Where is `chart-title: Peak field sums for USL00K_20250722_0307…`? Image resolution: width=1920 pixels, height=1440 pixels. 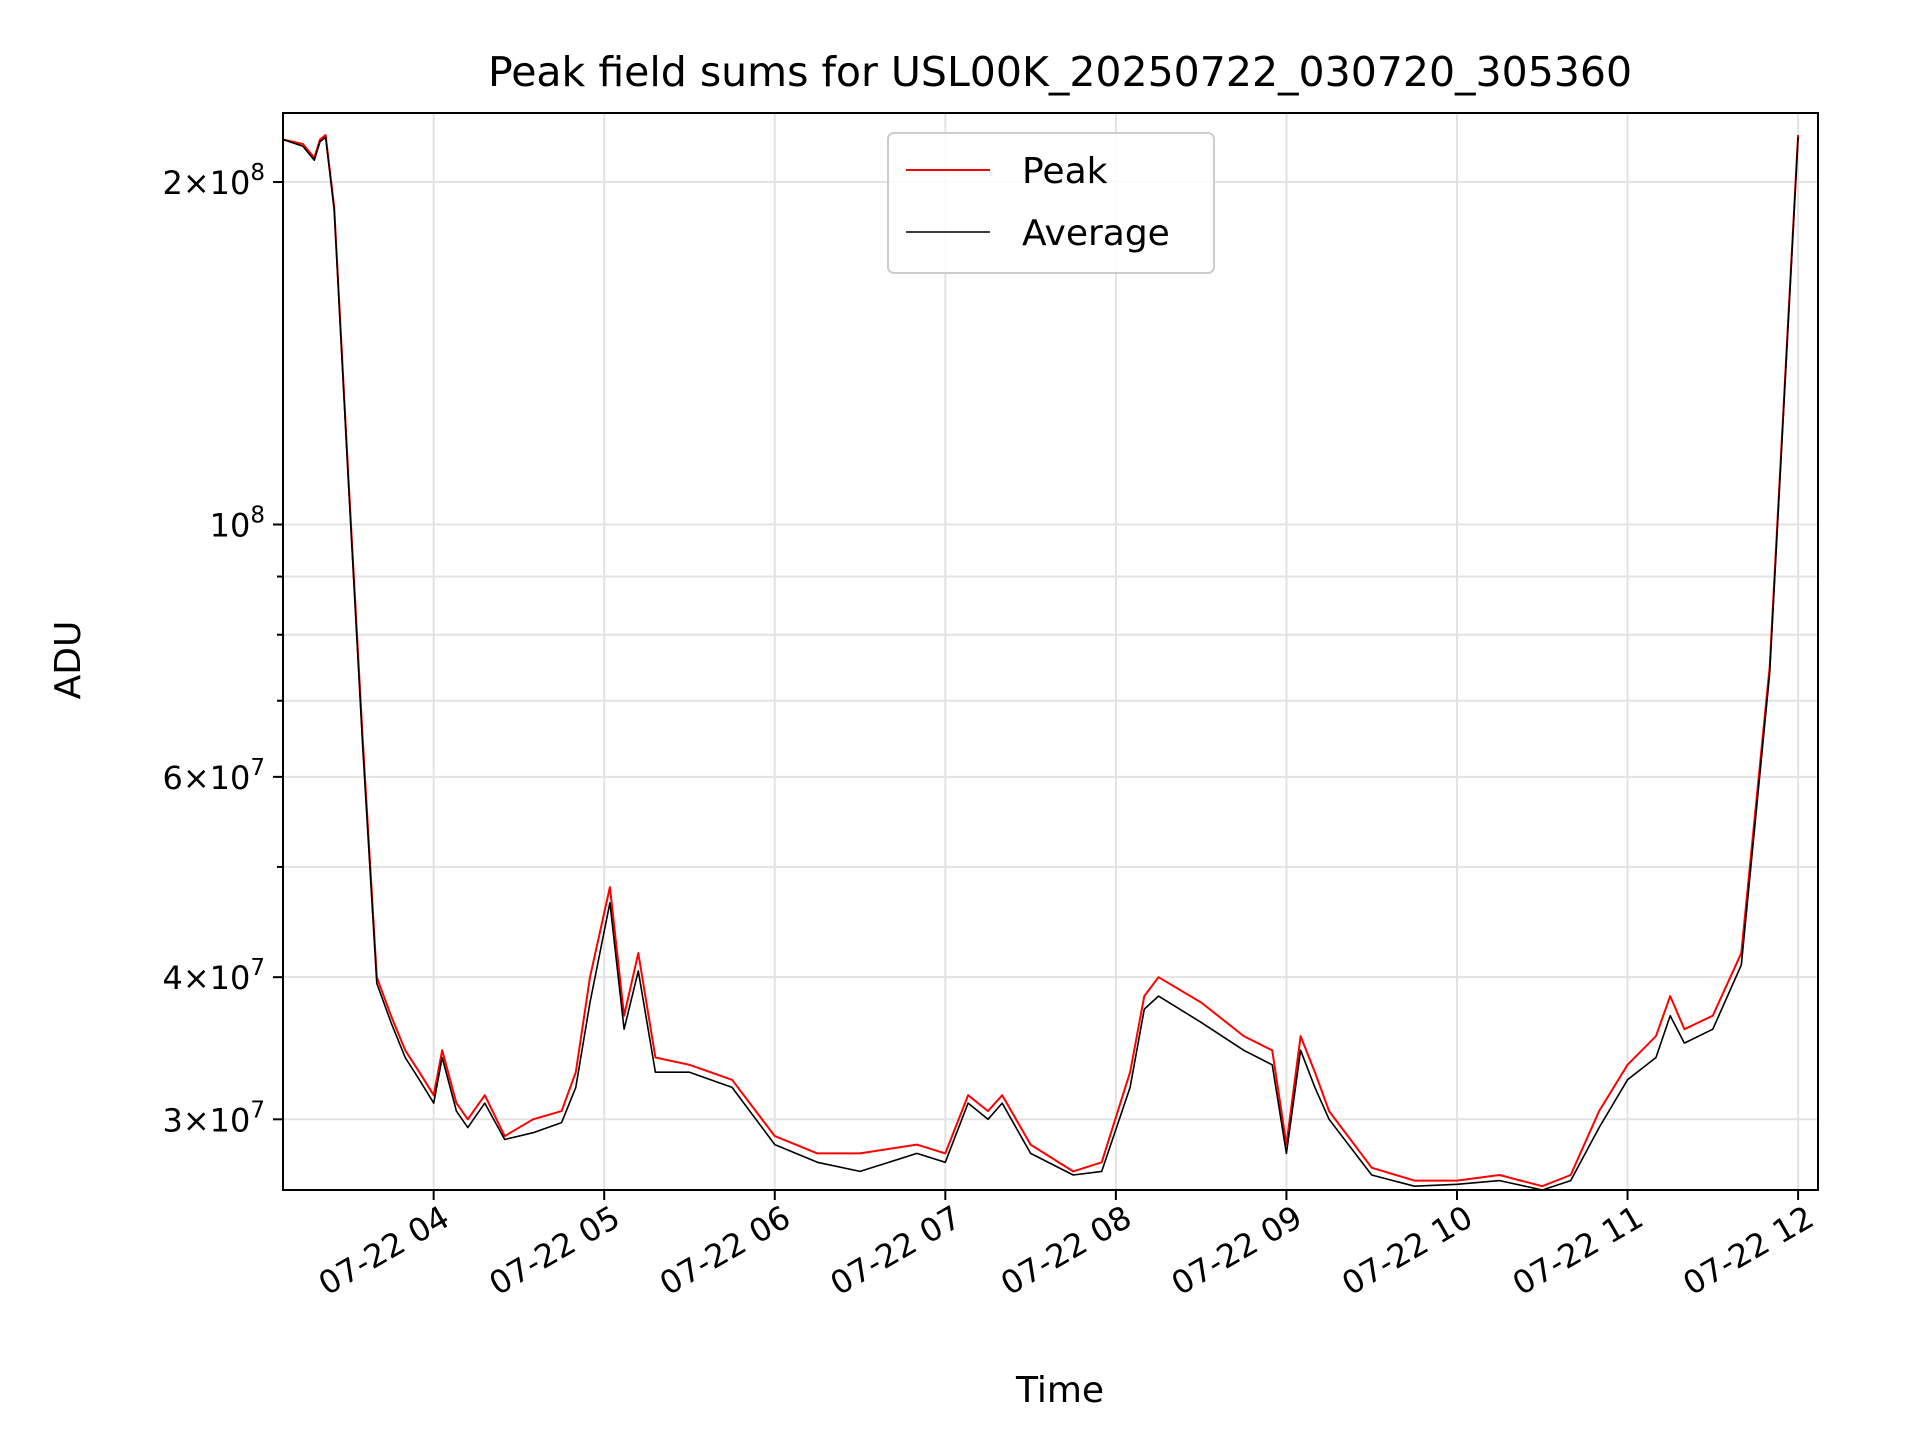 chart-title: Peak field sums for USL00K_20250722_0307… is located at coordinates (1060, 72).